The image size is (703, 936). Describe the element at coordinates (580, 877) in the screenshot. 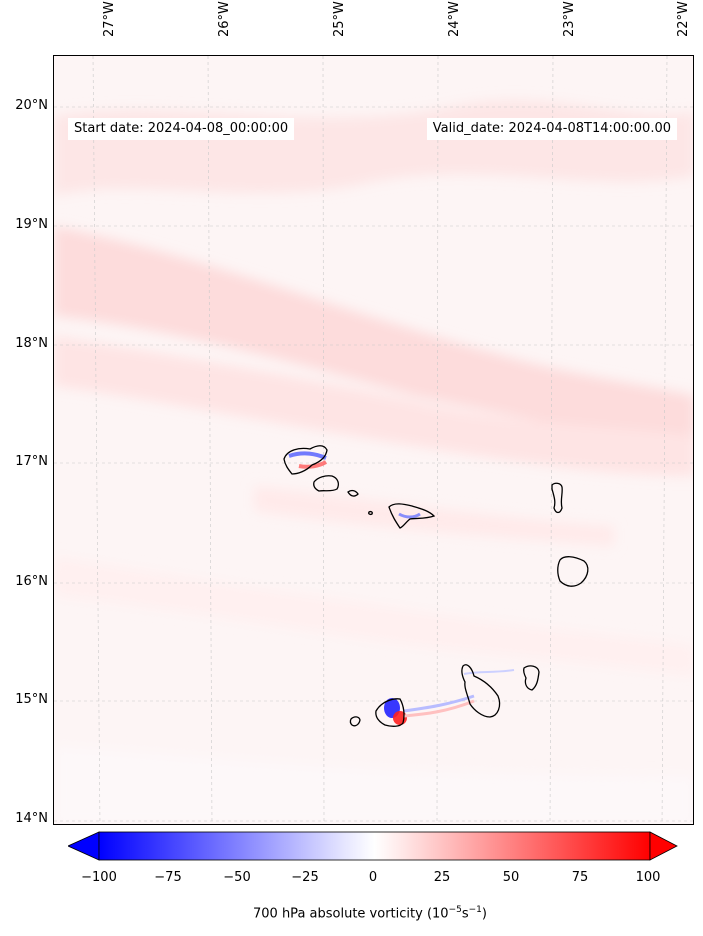

I see `colorbar-tick: 75` at that location.